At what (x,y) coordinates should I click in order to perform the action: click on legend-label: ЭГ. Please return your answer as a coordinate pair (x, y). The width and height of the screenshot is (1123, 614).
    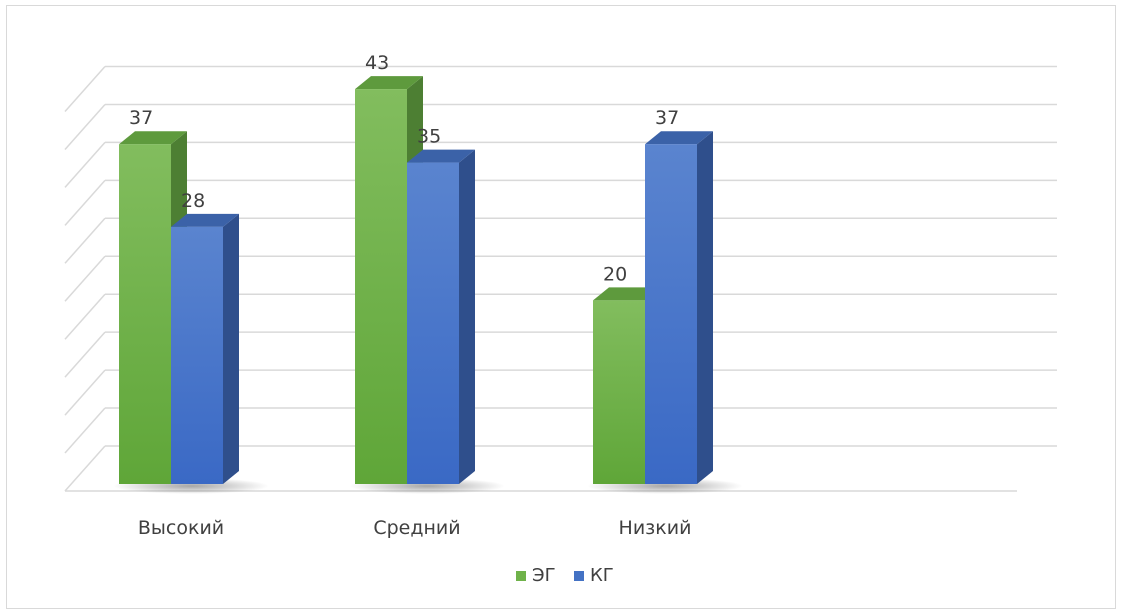
    Looking at the image, I should click on (544, 575).